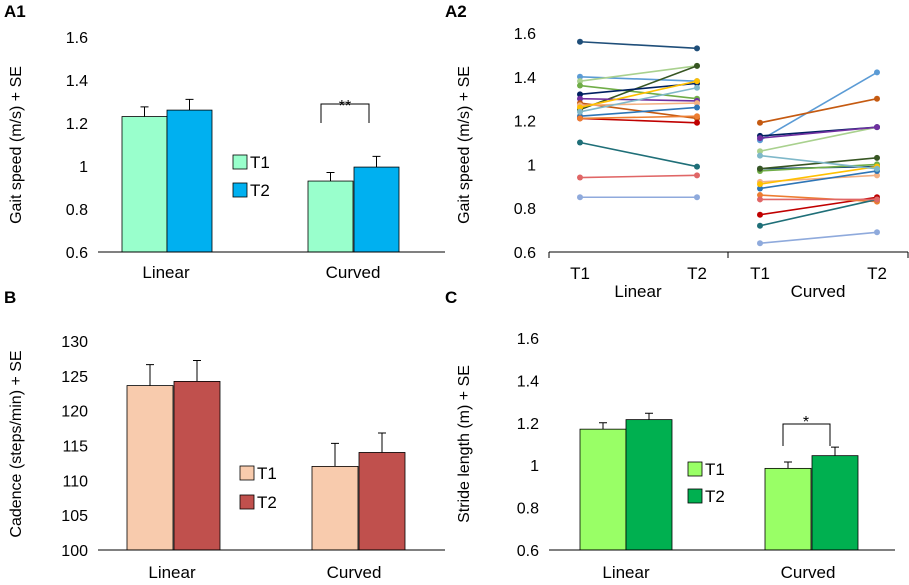 The width and height of the screenshot is (909, 585). I want to click on series-line-13-linear, so click(638, 99).